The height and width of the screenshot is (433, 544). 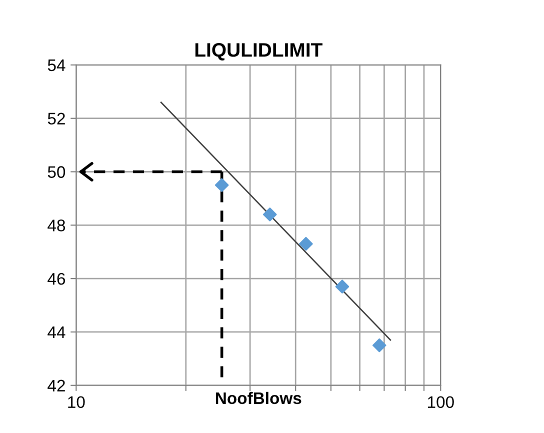 I want to click on y-tick-label: 42, so click(x=56, y=386).